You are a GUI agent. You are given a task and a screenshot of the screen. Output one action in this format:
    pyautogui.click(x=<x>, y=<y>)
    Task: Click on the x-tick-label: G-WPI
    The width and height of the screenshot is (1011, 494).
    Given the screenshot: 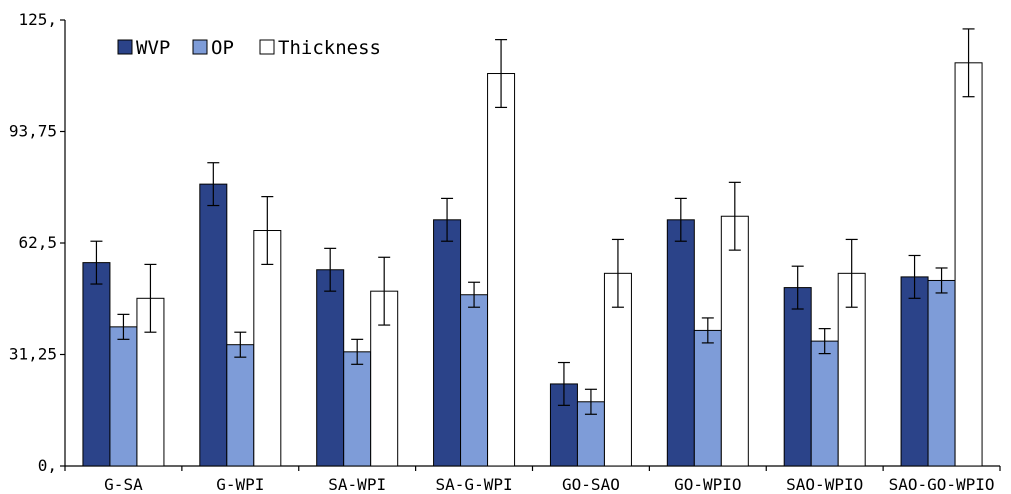 What is the action you would take?
    pyautogui.click(x=240, y=484)
    